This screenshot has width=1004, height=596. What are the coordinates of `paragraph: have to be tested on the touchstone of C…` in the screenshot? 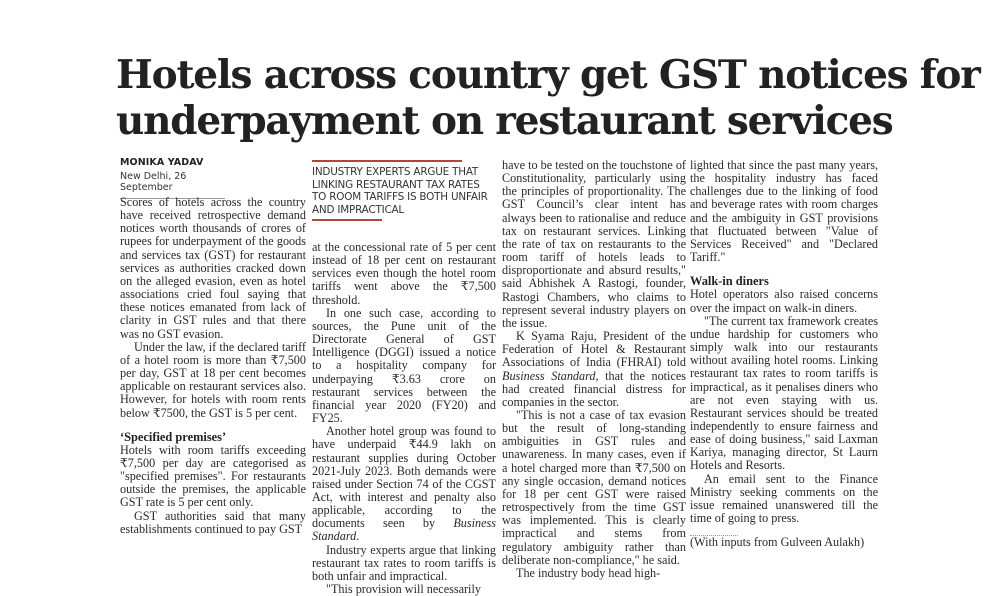 It's located at (594, 244).